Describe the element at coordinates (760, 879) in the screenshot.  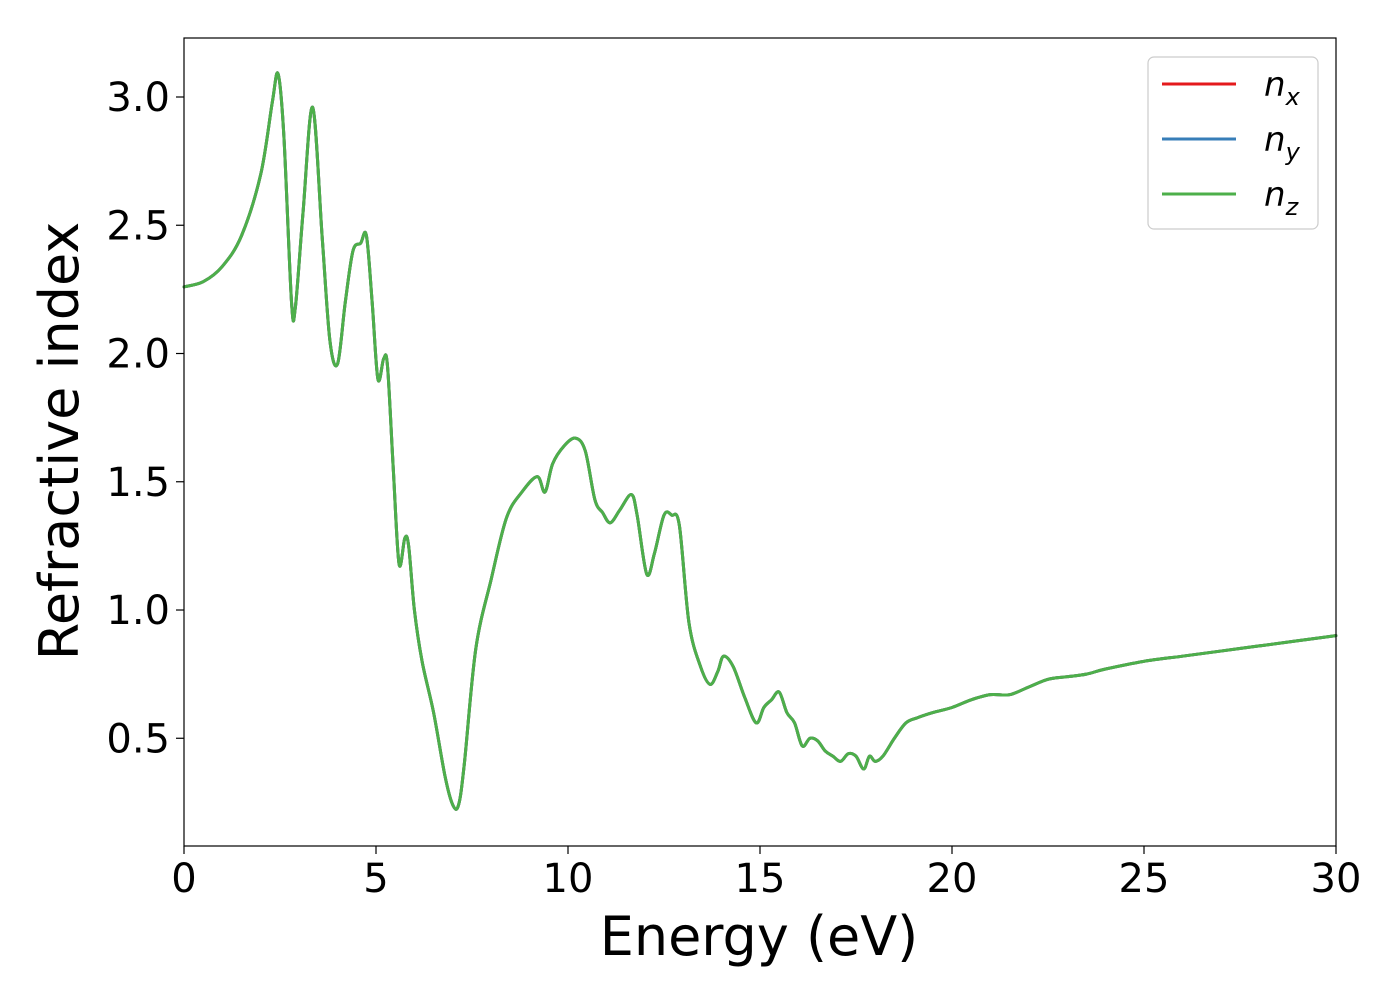
I see `x-tick-label: 15` at that location.